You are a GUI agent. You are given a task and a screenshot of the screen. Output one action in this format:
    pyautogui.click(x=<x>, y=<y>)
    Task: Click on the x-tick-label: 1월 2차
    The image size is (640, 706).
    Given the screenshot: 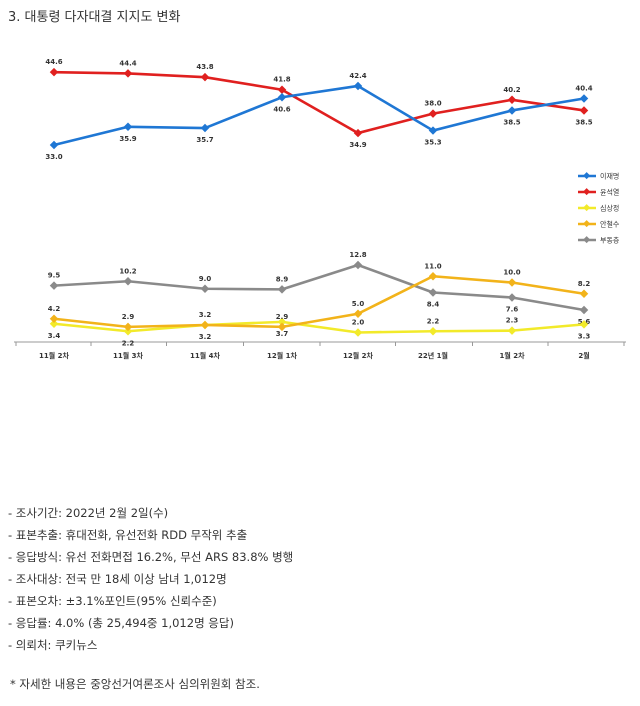 What is the action you would take?
    pyautogui.click(x=512, y=355)
    